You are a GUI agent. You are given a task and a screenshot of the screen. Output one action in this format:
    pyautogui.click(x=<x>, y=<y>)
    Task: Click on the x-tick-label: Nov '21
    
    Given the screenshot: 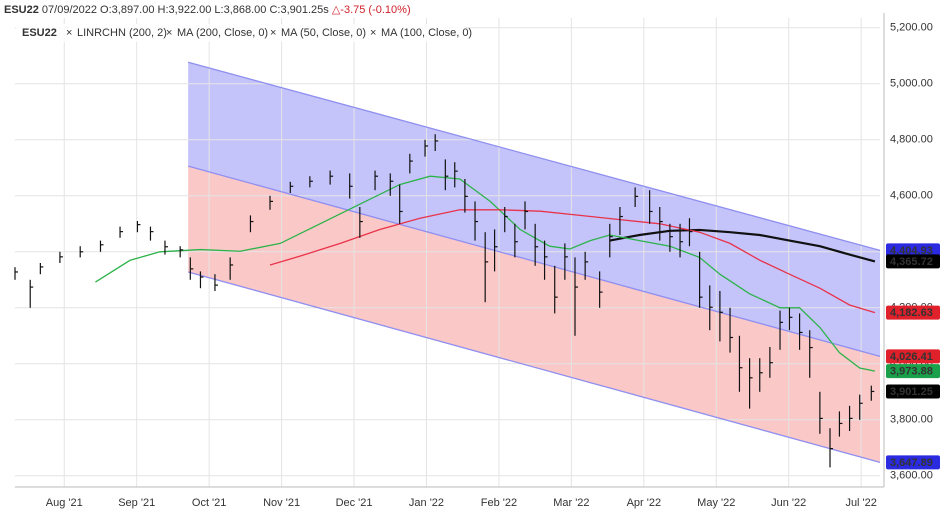 What is the action you would take?
    pyautogui.click(x=281, y=503)
    